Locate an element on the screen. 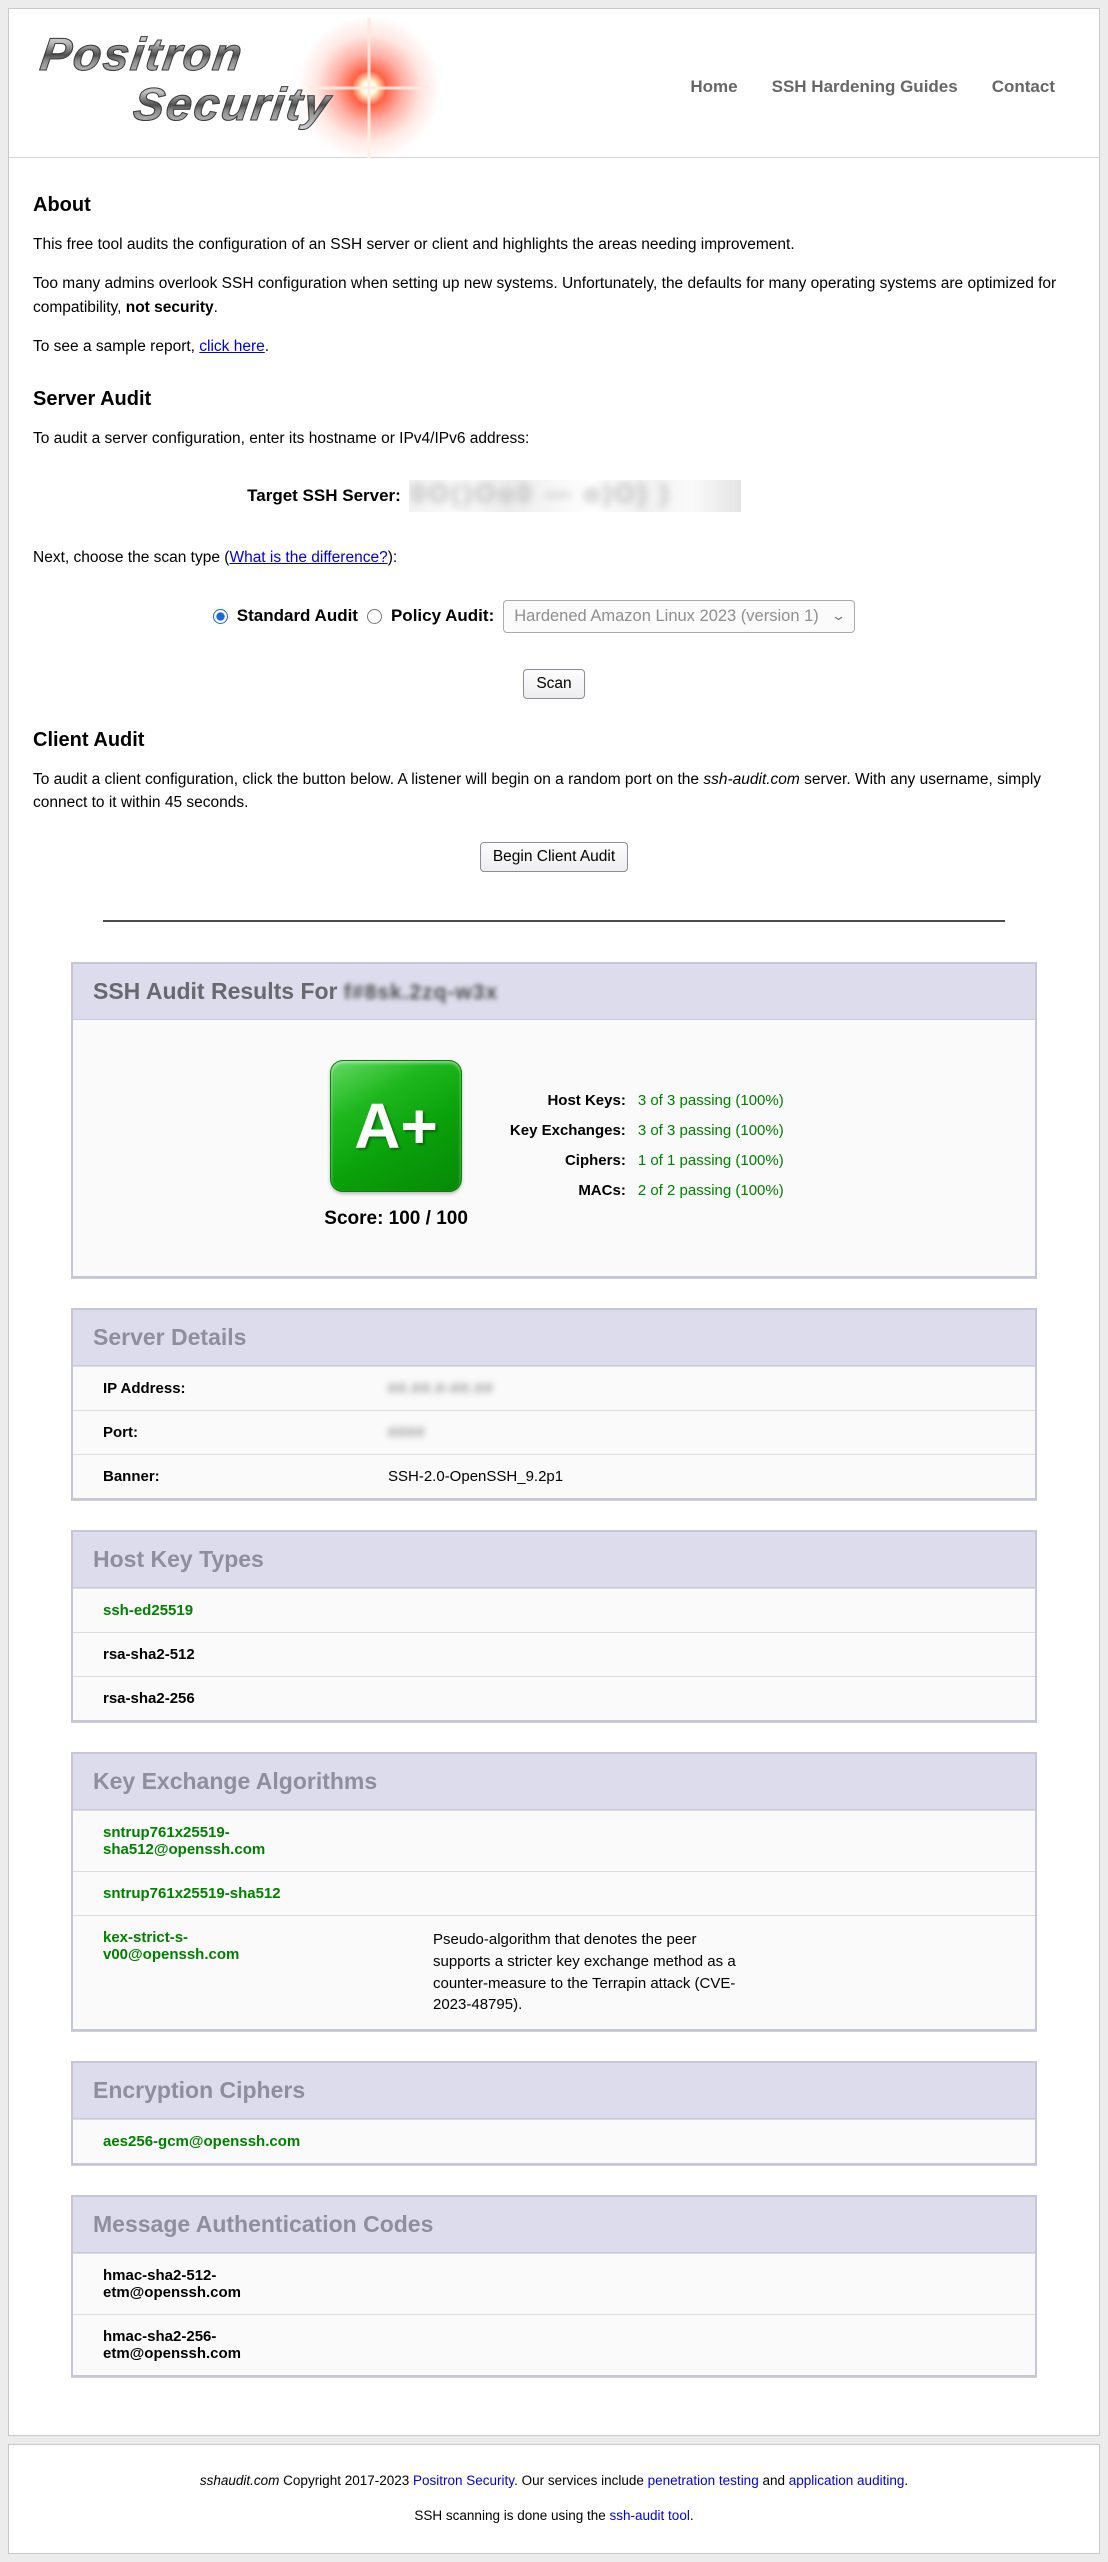  nav-home: Home is located at coordinates (714, 86).